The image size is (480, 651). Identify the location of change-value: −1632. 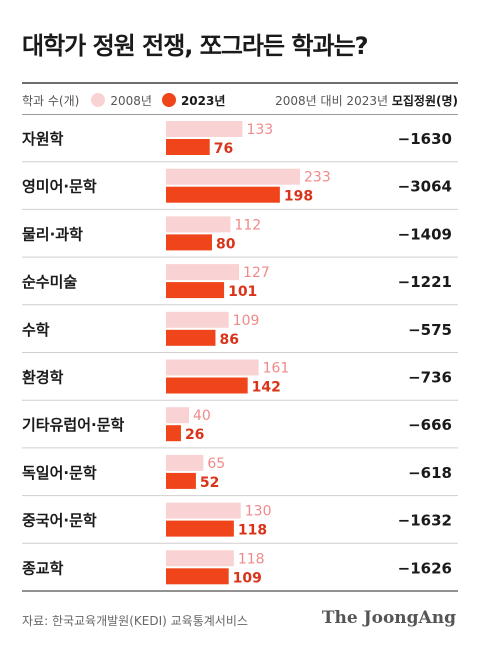
(425, 521).